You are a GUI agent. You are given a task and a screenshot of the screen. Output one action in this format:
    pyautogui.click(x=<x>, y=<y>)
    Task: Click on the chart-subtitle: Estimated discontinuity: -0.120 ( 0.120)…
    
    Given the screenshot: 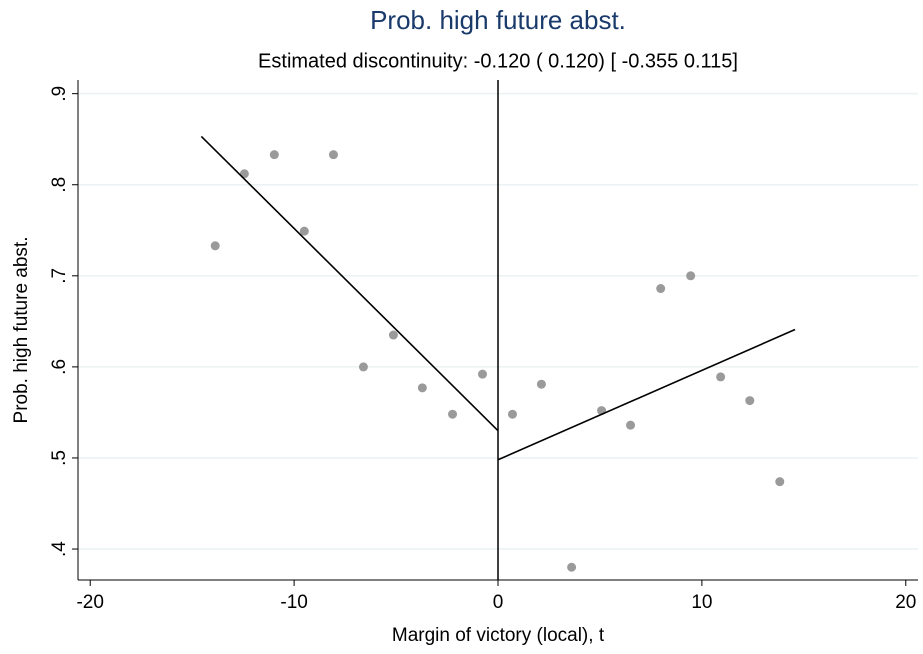 What is the action you would take?
    pyautogui.click(x=498, y=61)
    